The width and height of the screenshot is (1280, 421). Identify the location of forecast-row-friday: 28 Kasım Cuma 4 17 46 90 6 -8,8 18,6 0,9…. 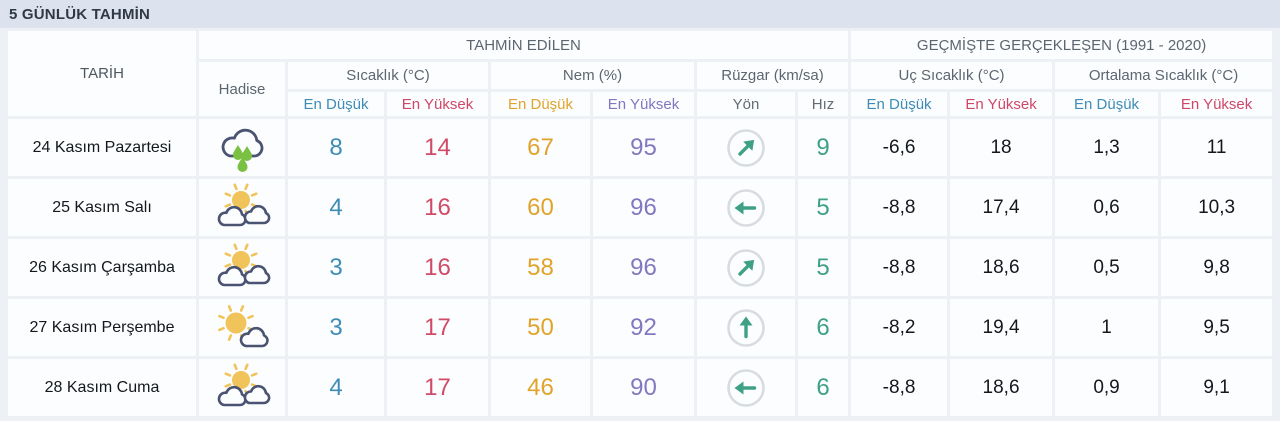
(640, 387).